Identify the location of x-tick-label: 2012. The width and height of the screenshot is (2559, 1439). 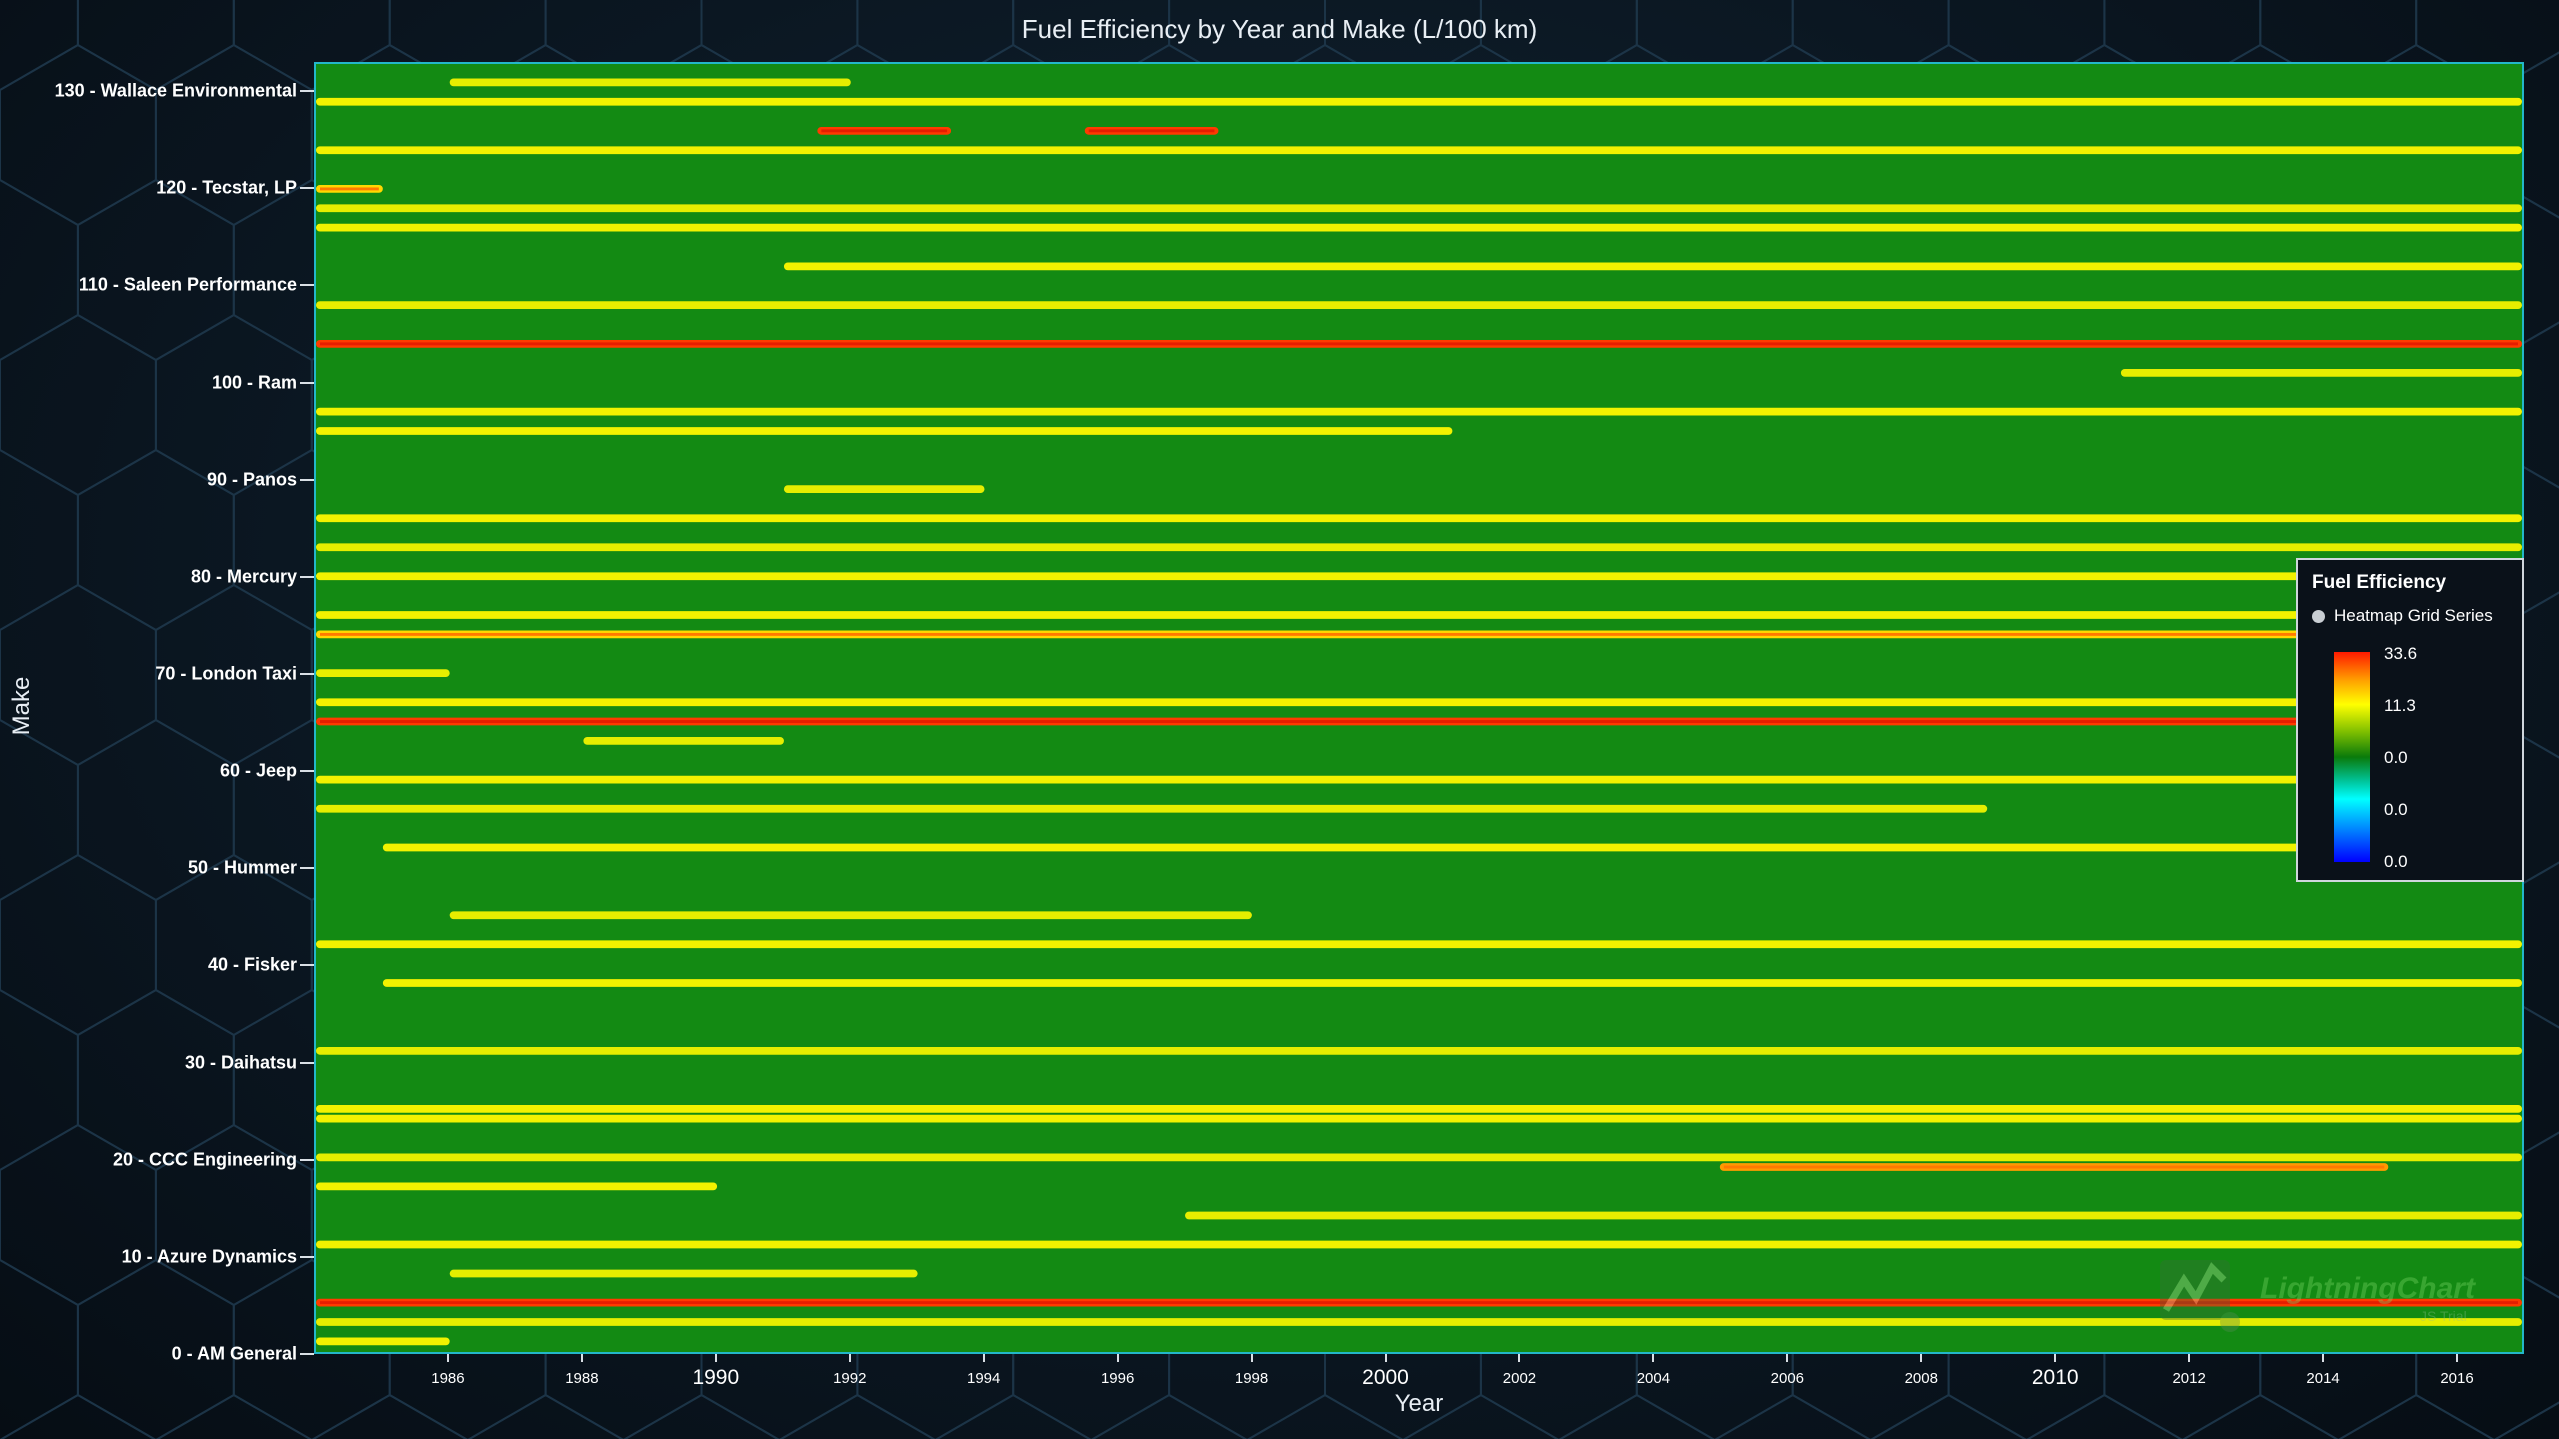
(2189, 1378).